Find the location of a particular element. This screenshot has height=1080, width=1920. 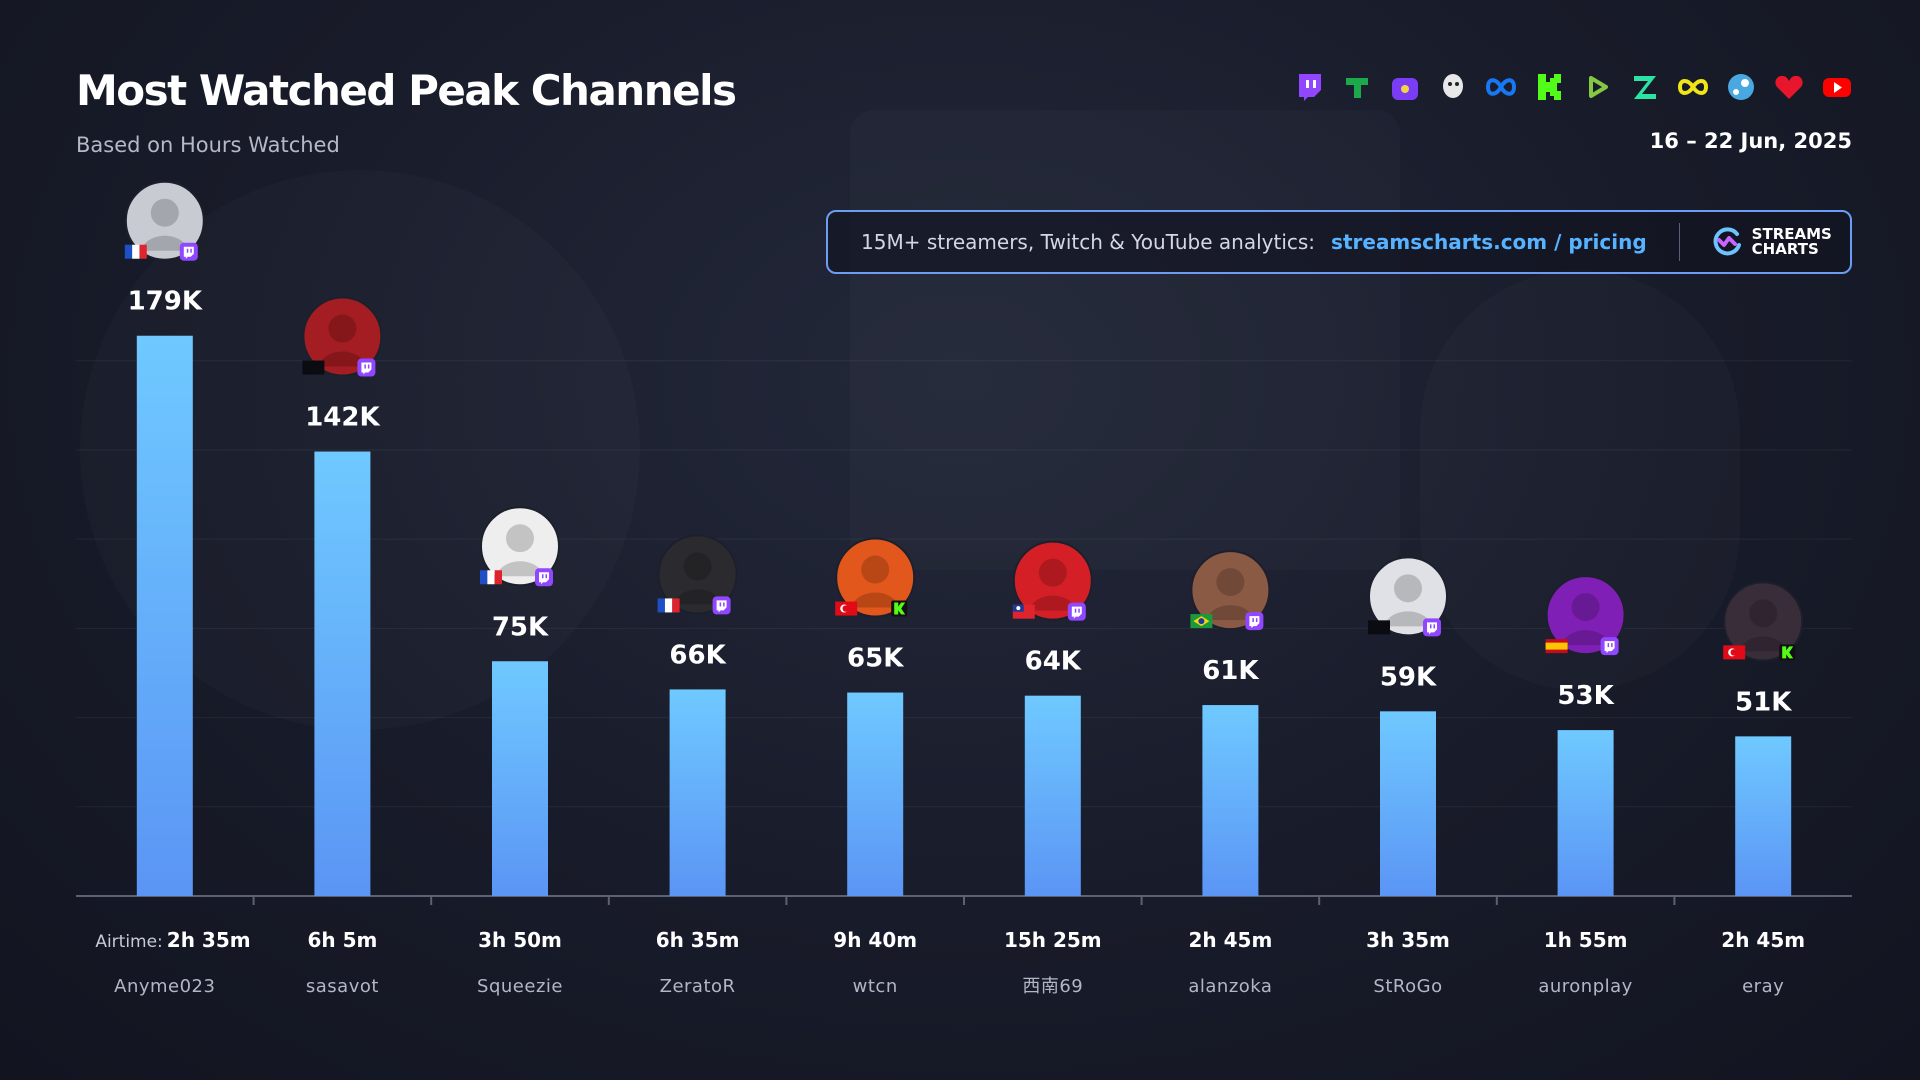

date-range: 16 – 22 Jun, 2025 is located at coordinates (1750, 141).